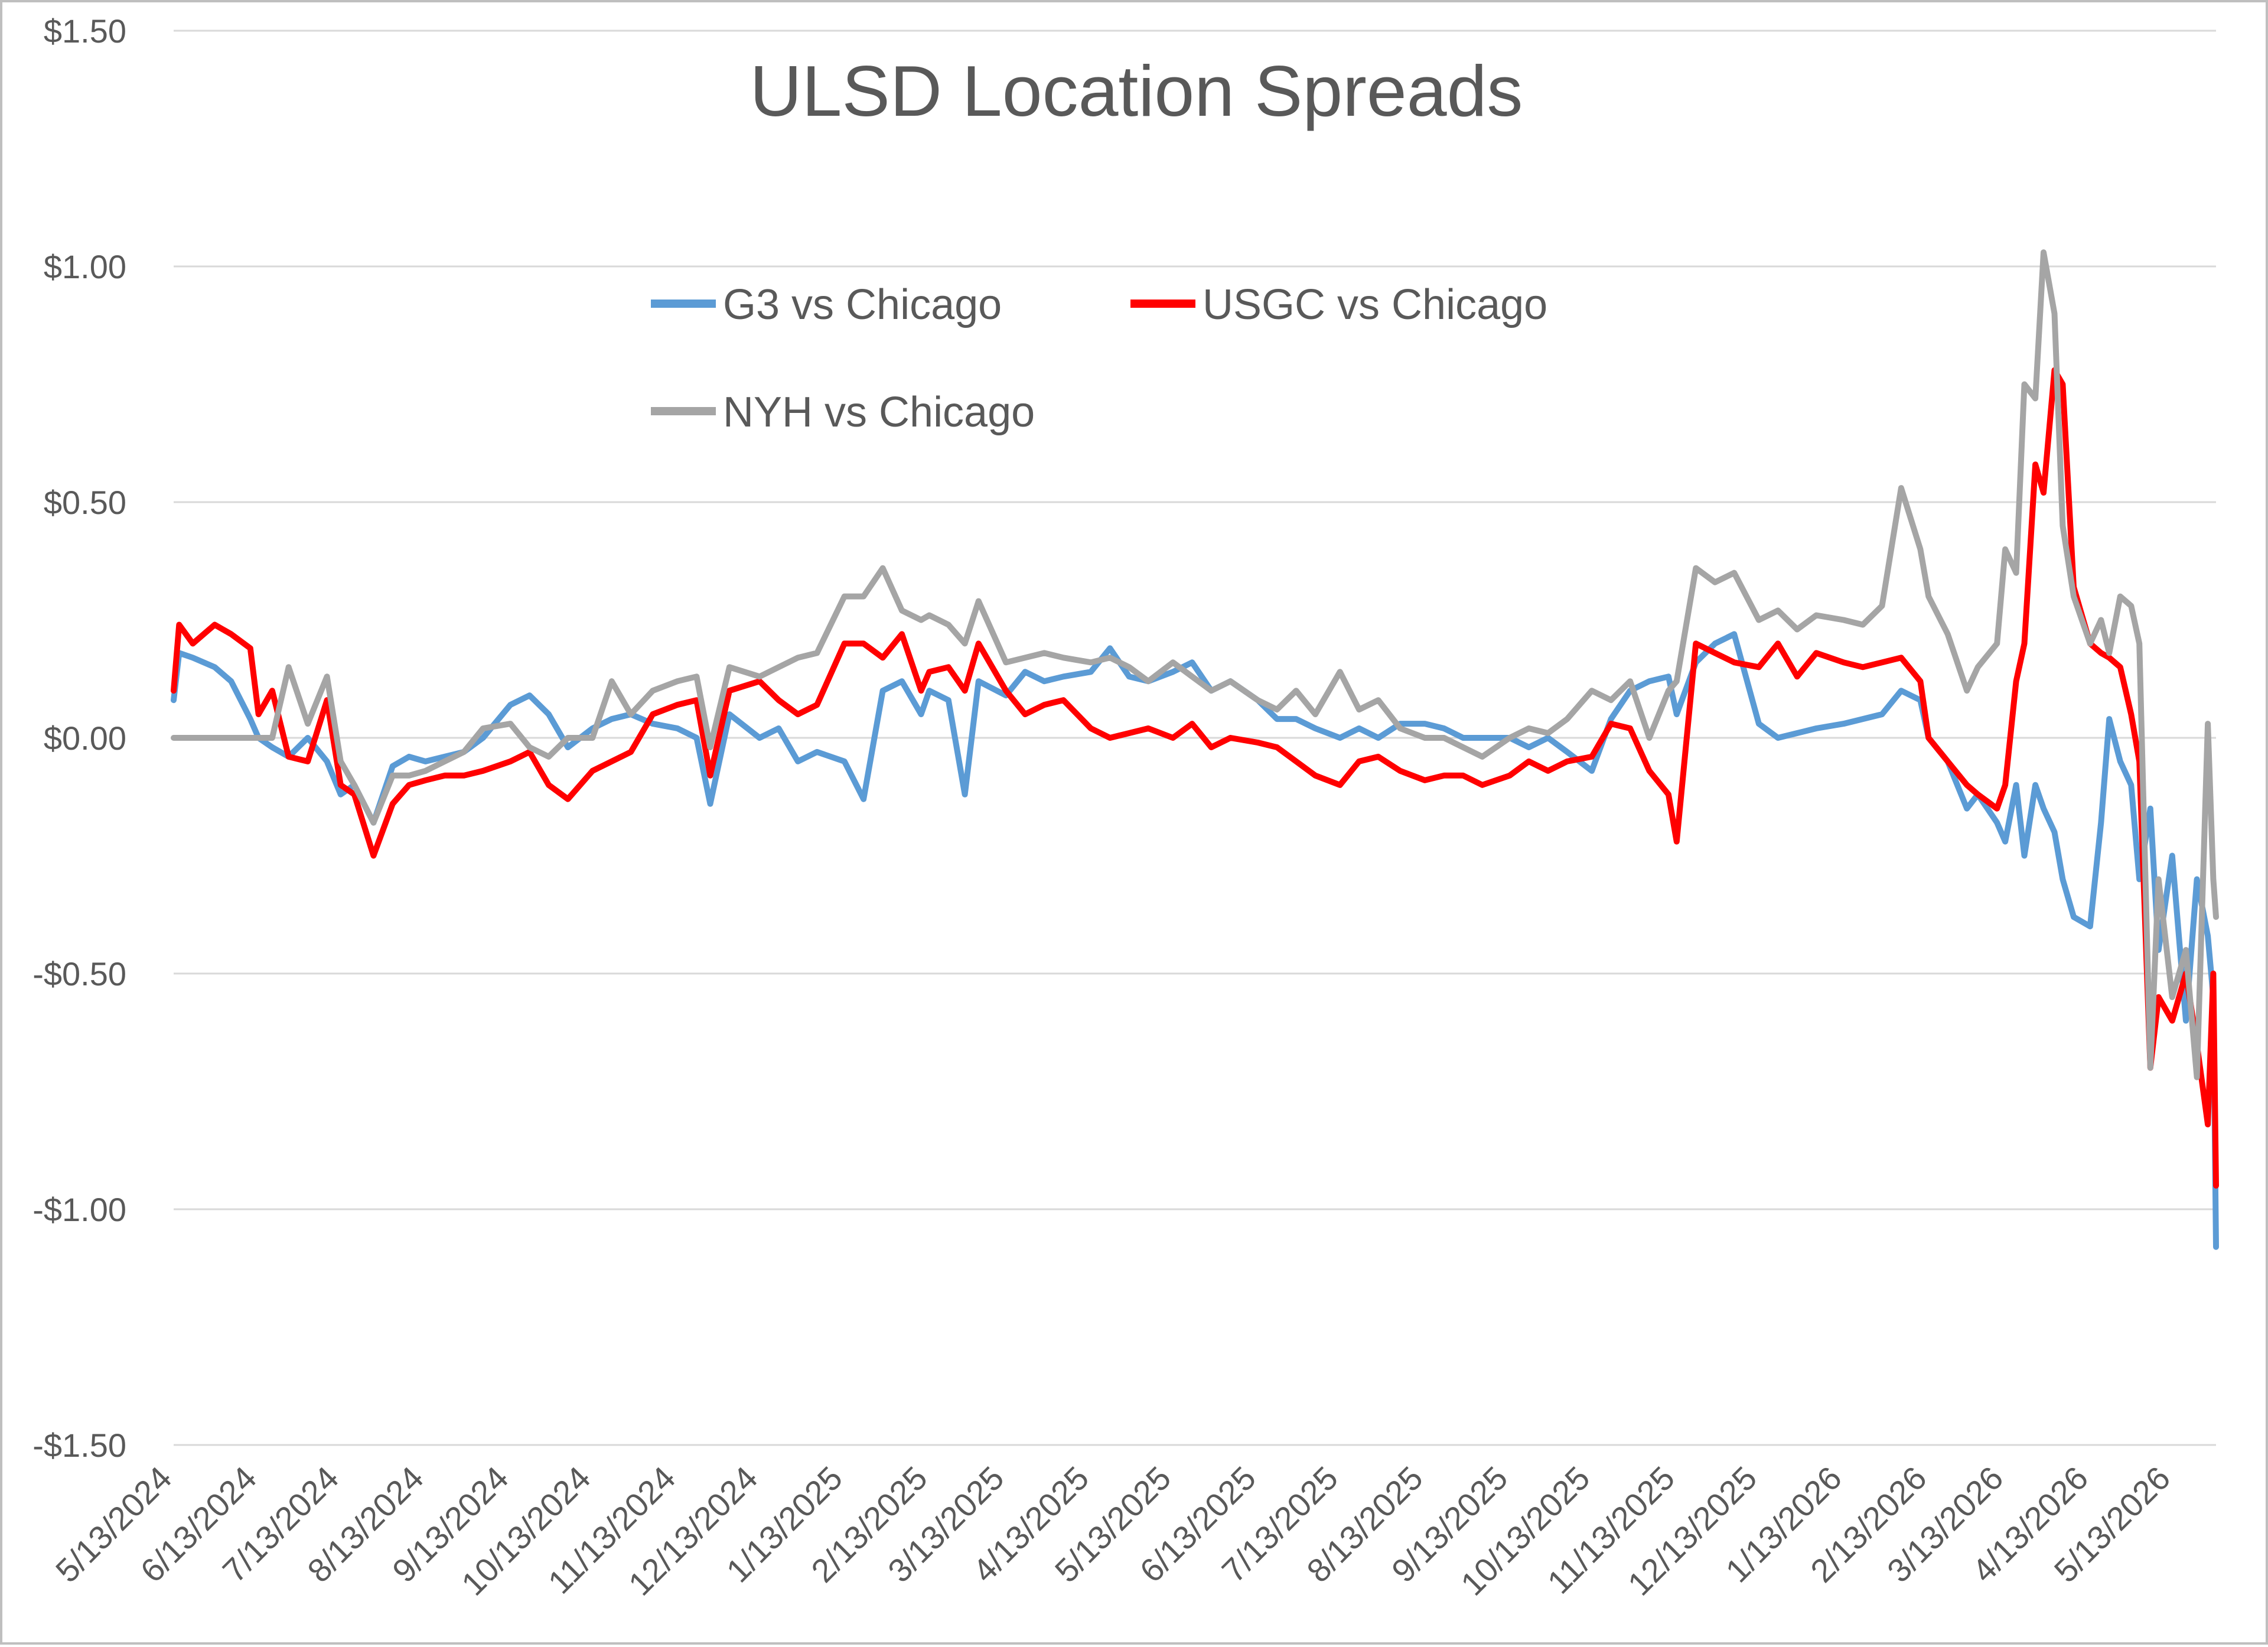 The height and width of the screenshot is (1647, 2268). What do you see at coordinates (79, 973) in the screenshot?
I see `y-tick-label: -$0.50` at bounding box center [79, 973].